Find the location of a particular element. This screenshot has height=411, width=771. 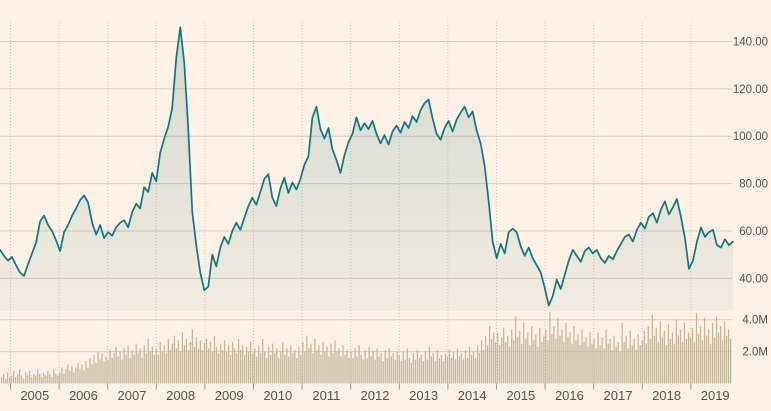

year-label: 2015 is located at coordinates (520, 395).